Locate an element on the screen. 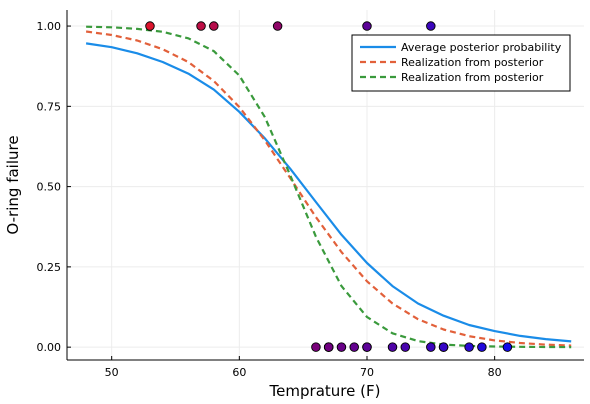 The width and height of the screenshot is (590, 404). legend-box is located at coordinates (461, 63).